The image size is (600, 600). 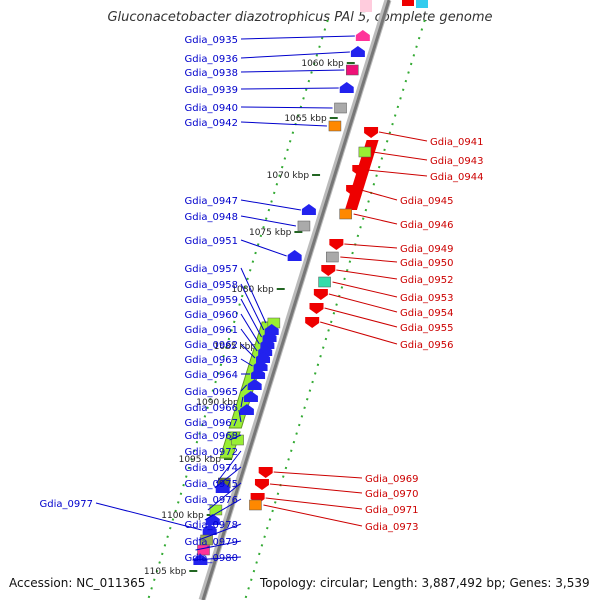 I want to click on gene-label-forward: Gdia_0975, so click(x=211, y=484).